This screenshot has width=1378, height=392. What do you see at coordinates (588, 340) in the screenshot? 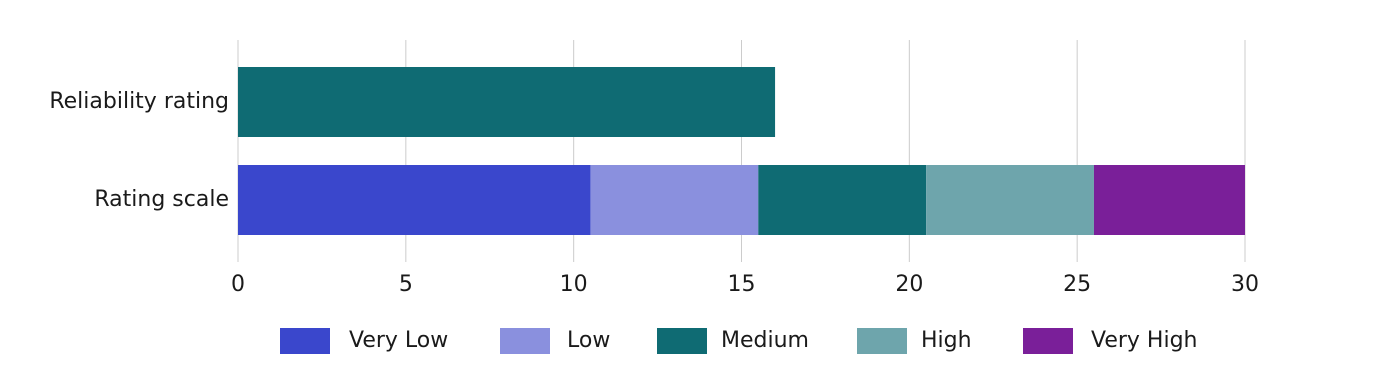
I see `legend-label: Low` at bounding box center [588, 340].